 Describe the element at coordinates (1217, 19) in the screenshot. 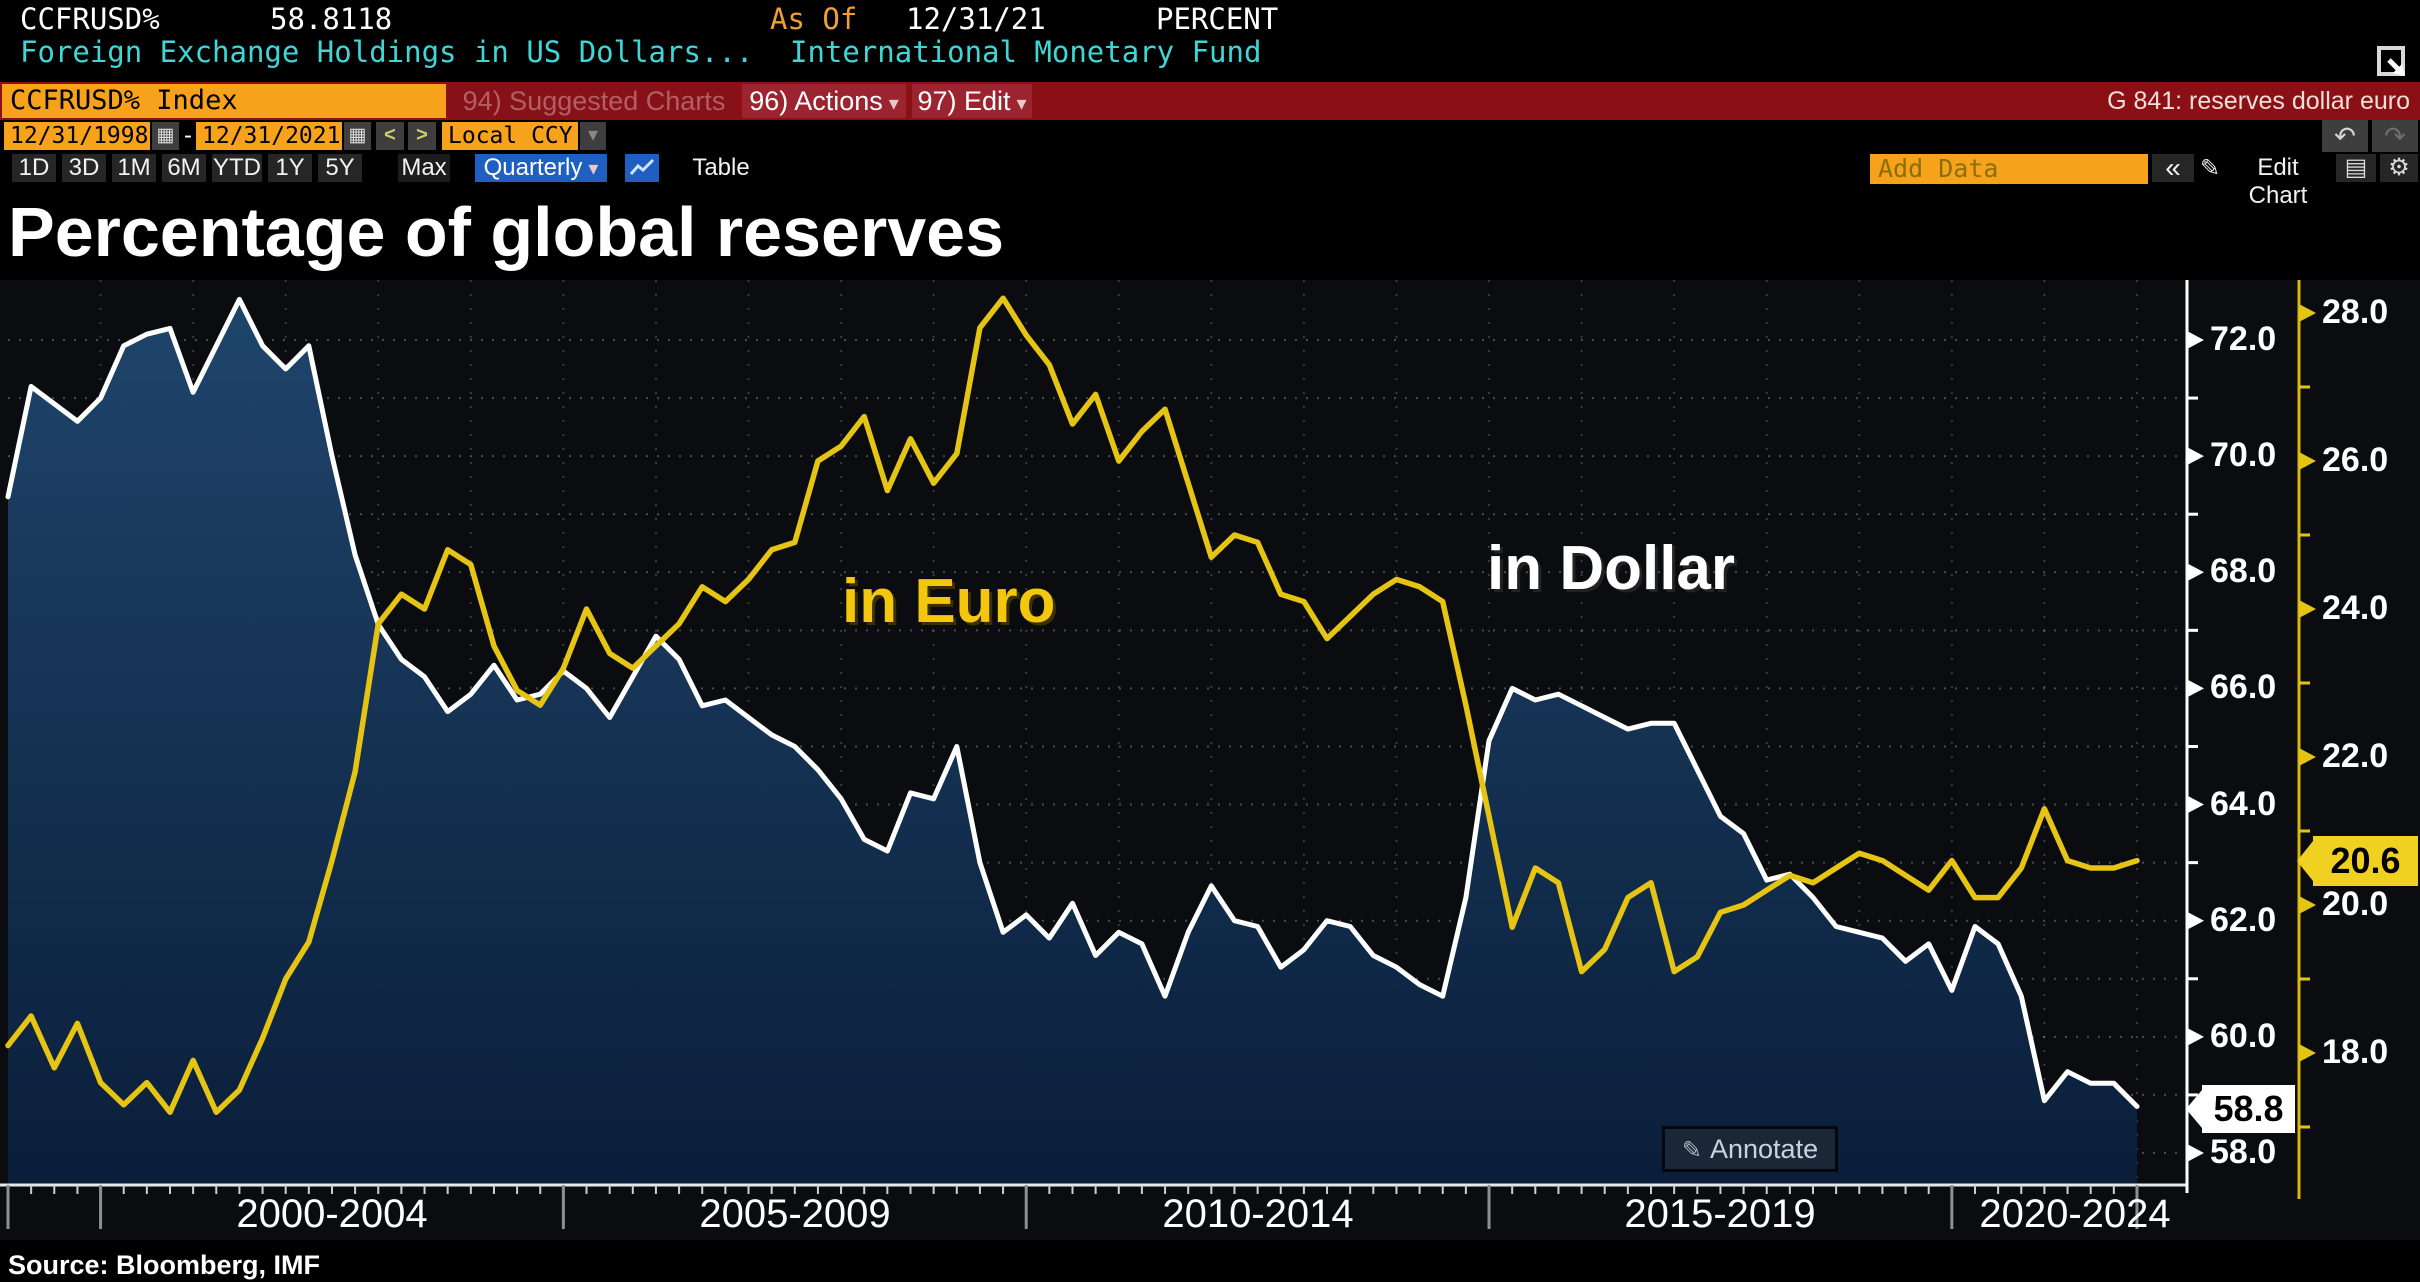

I see `unit-label: PERCENT` at that location.